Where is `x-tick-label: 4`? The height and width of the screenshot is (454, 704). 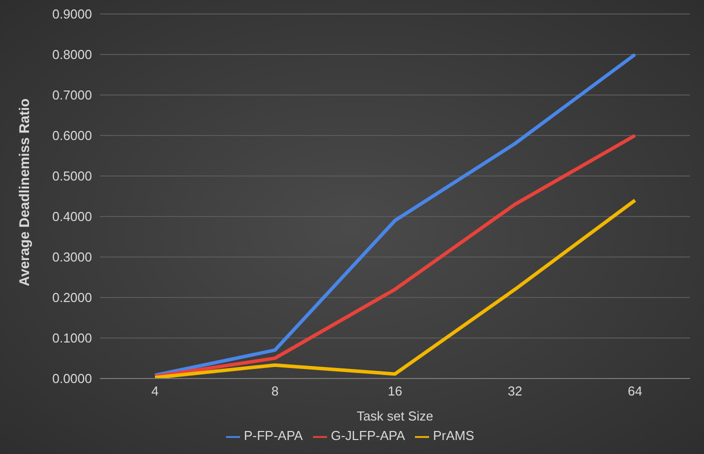
x-tick-label: 4 is located at coordinates (155, 391).